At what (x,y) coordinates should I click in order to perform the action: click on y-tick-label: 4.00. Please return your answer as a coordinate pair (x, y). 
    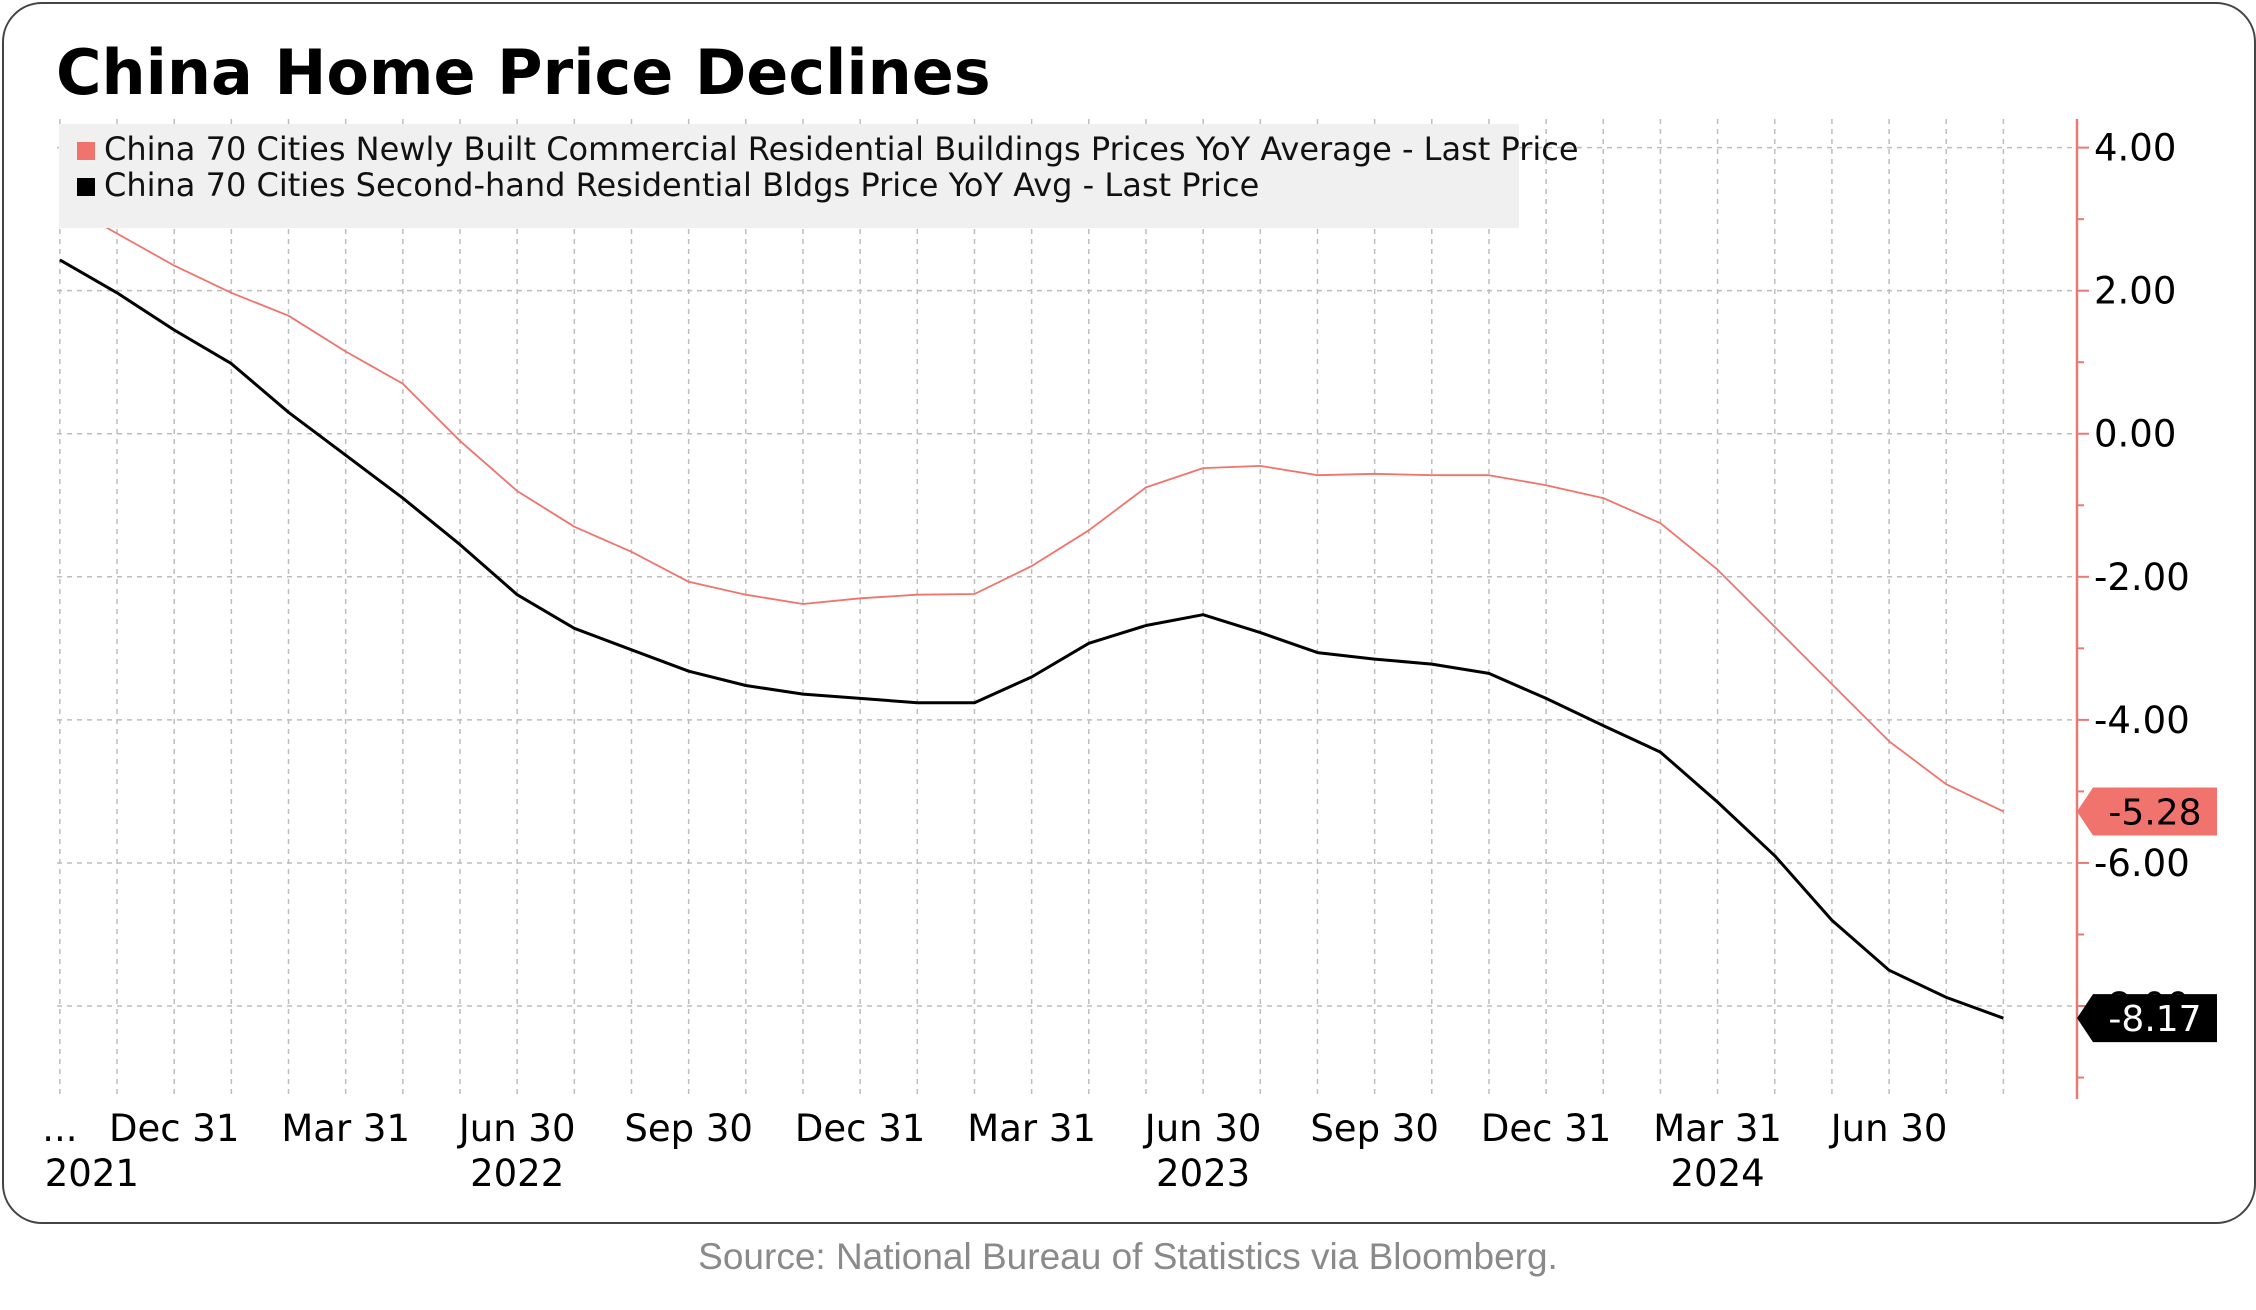
    Looking at the image, I should click on (2135, 148).